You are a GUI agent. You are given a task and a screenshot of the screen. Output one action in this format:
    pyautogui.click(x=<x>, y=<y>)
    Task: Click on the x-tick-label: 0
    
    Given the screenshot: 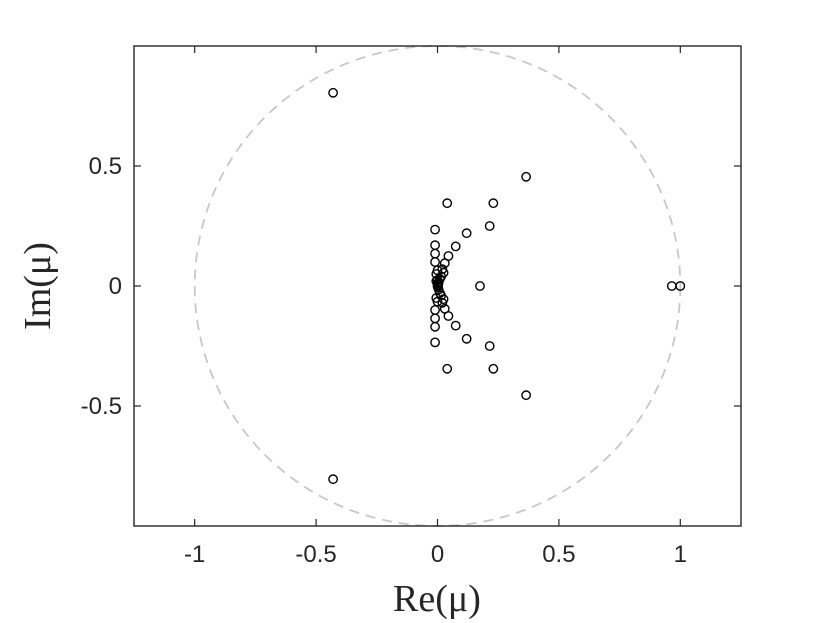 What is the action you would take?
    pyautogui.click(x=437, y=554)
    